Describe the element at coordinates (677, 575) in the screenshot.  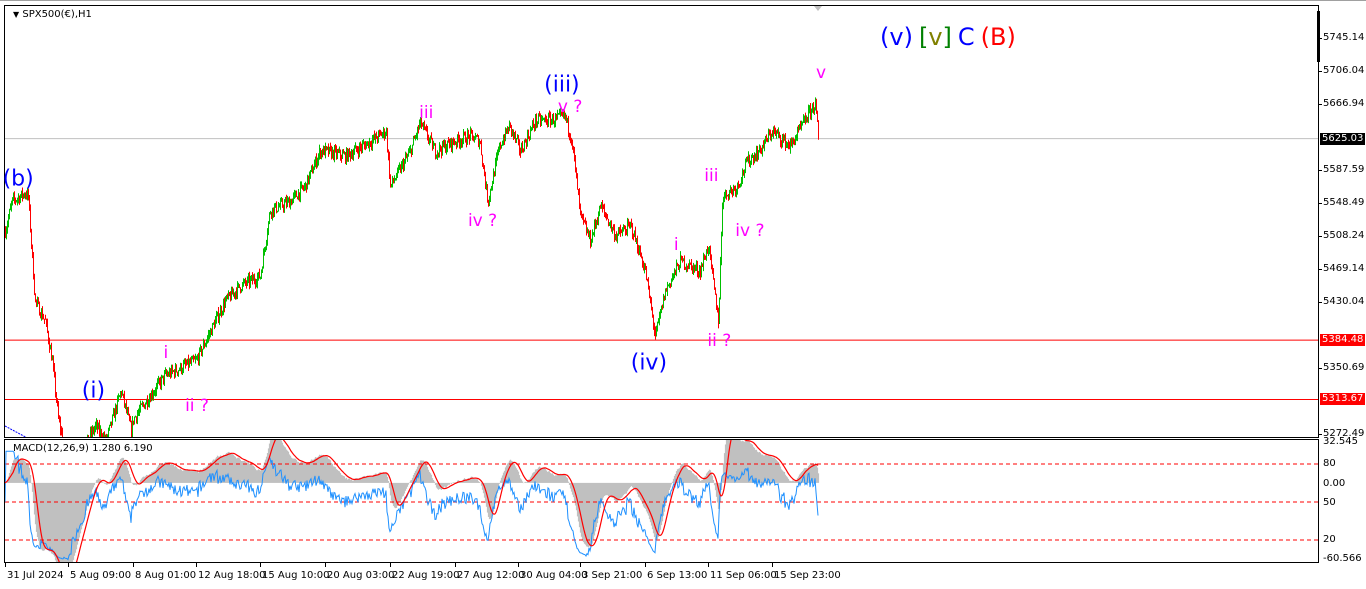
I see `time-axis-label: 6 Sep 13:00` at that location.